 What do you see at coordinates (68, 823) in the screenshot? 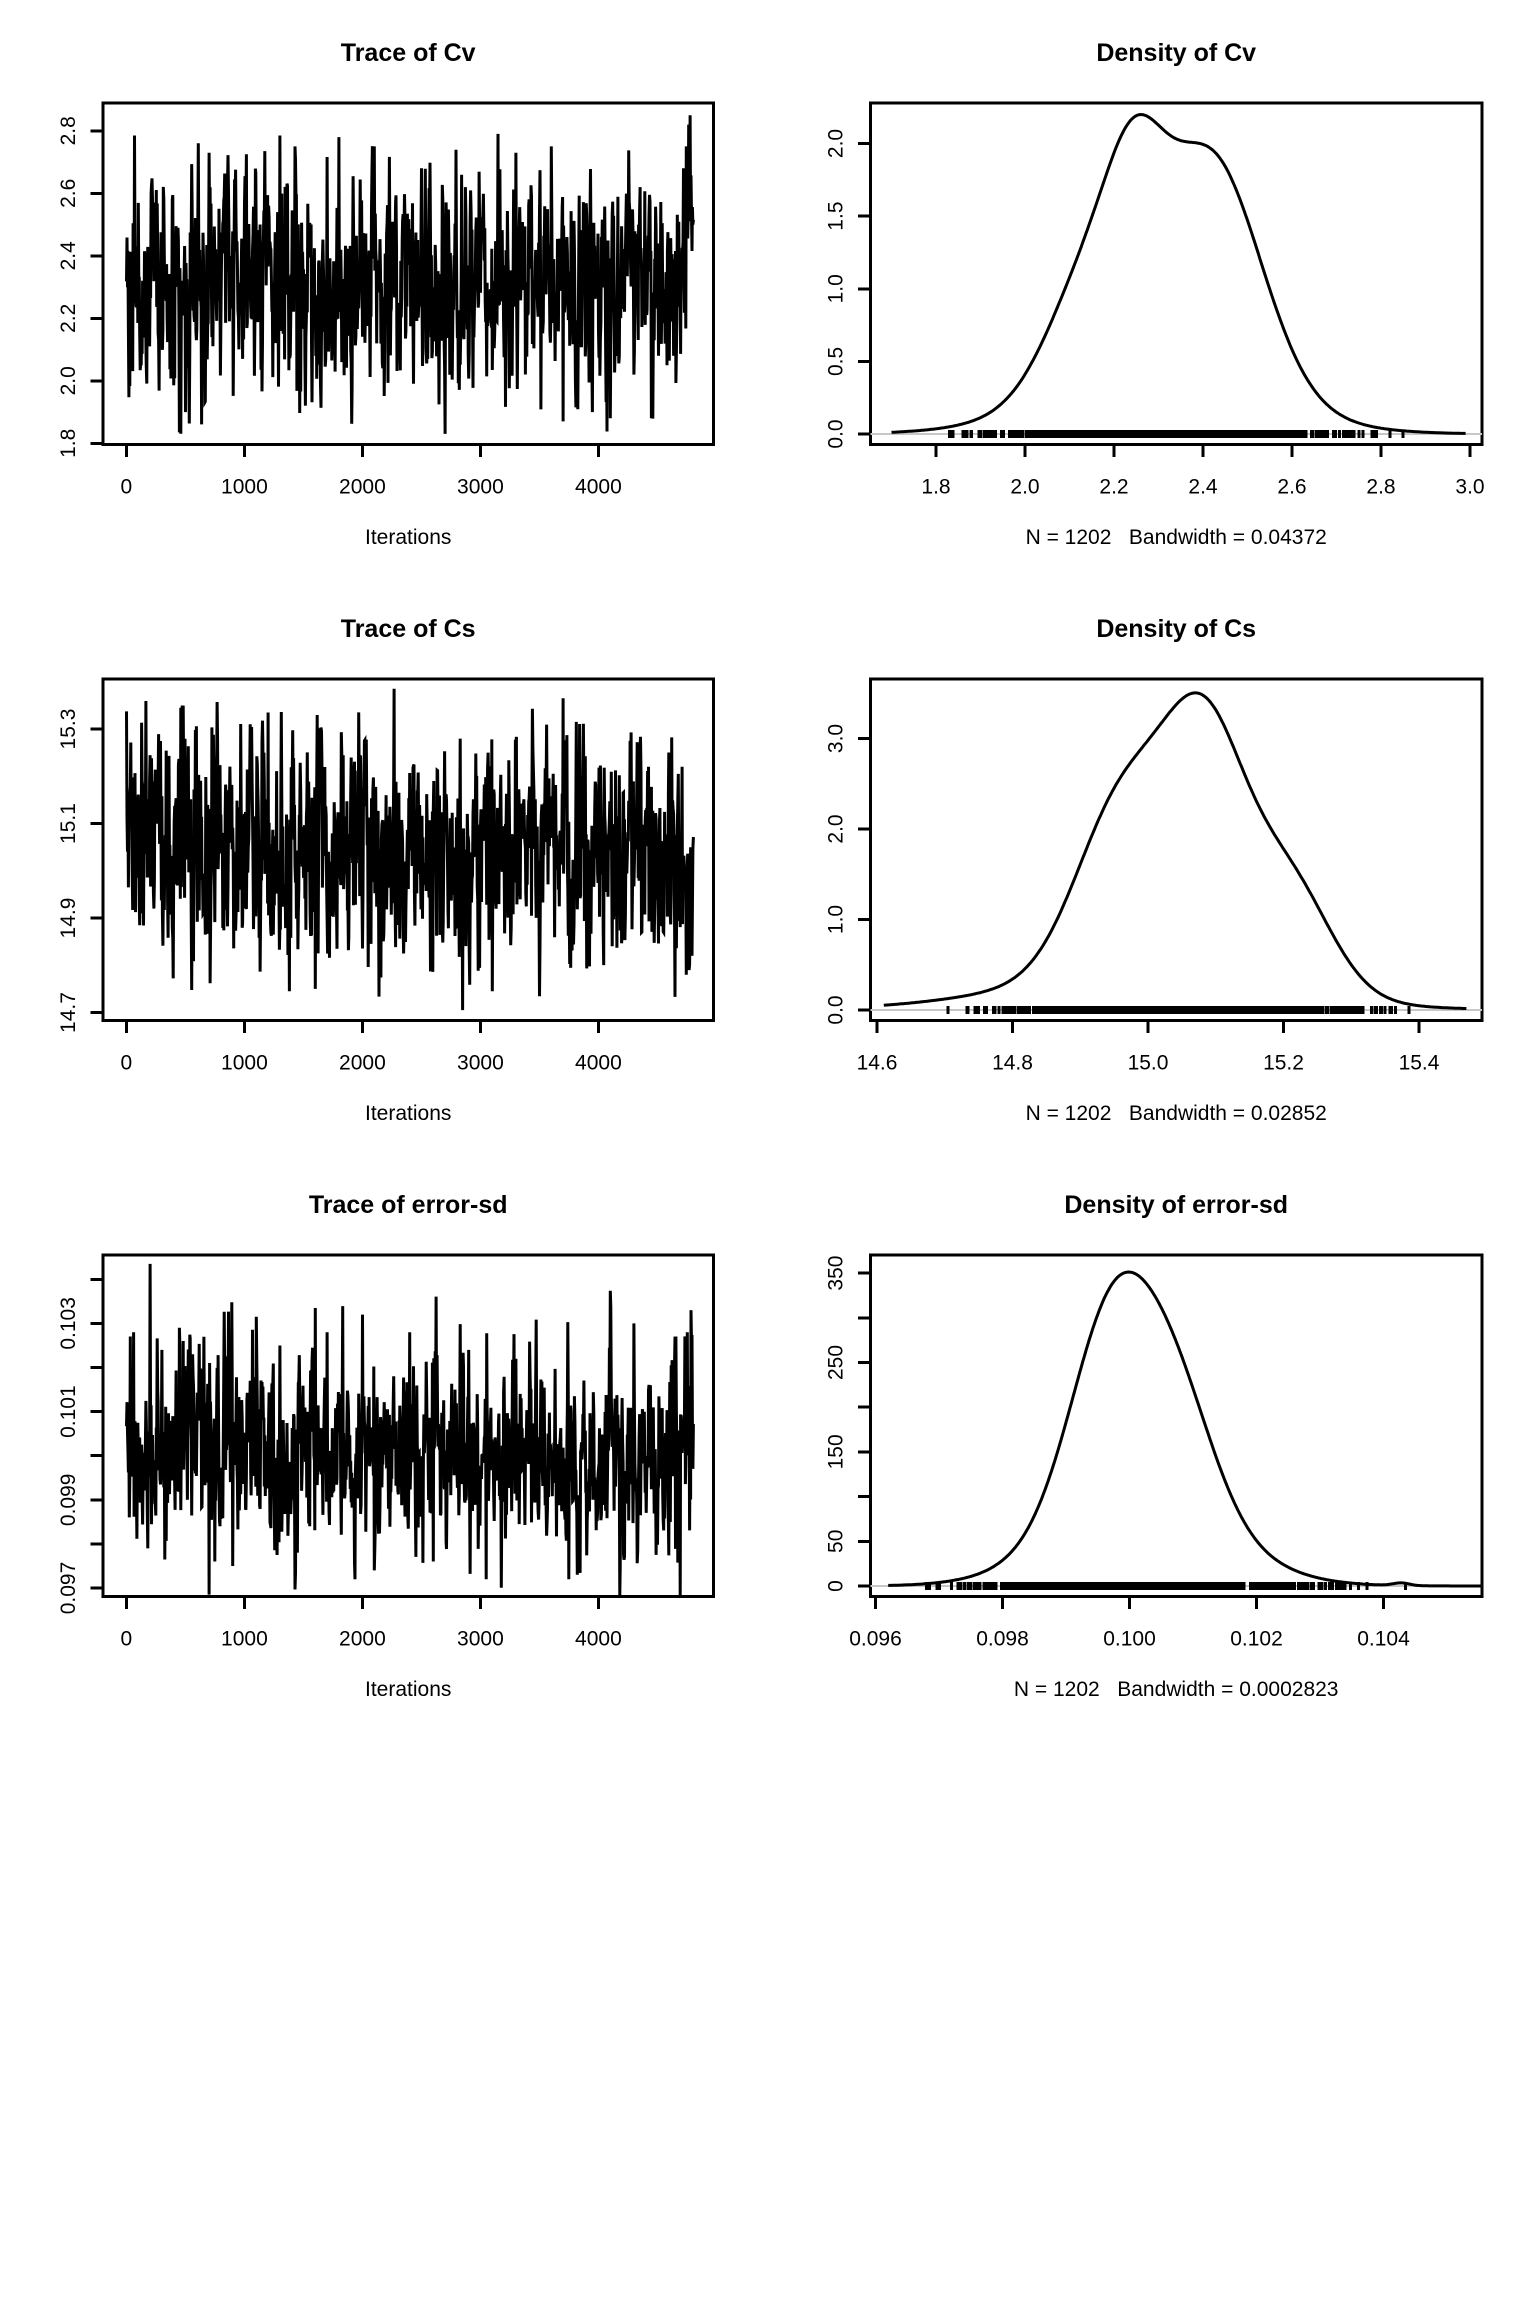
I see `svg-text: 15.1` at bounding box center [68, 823].